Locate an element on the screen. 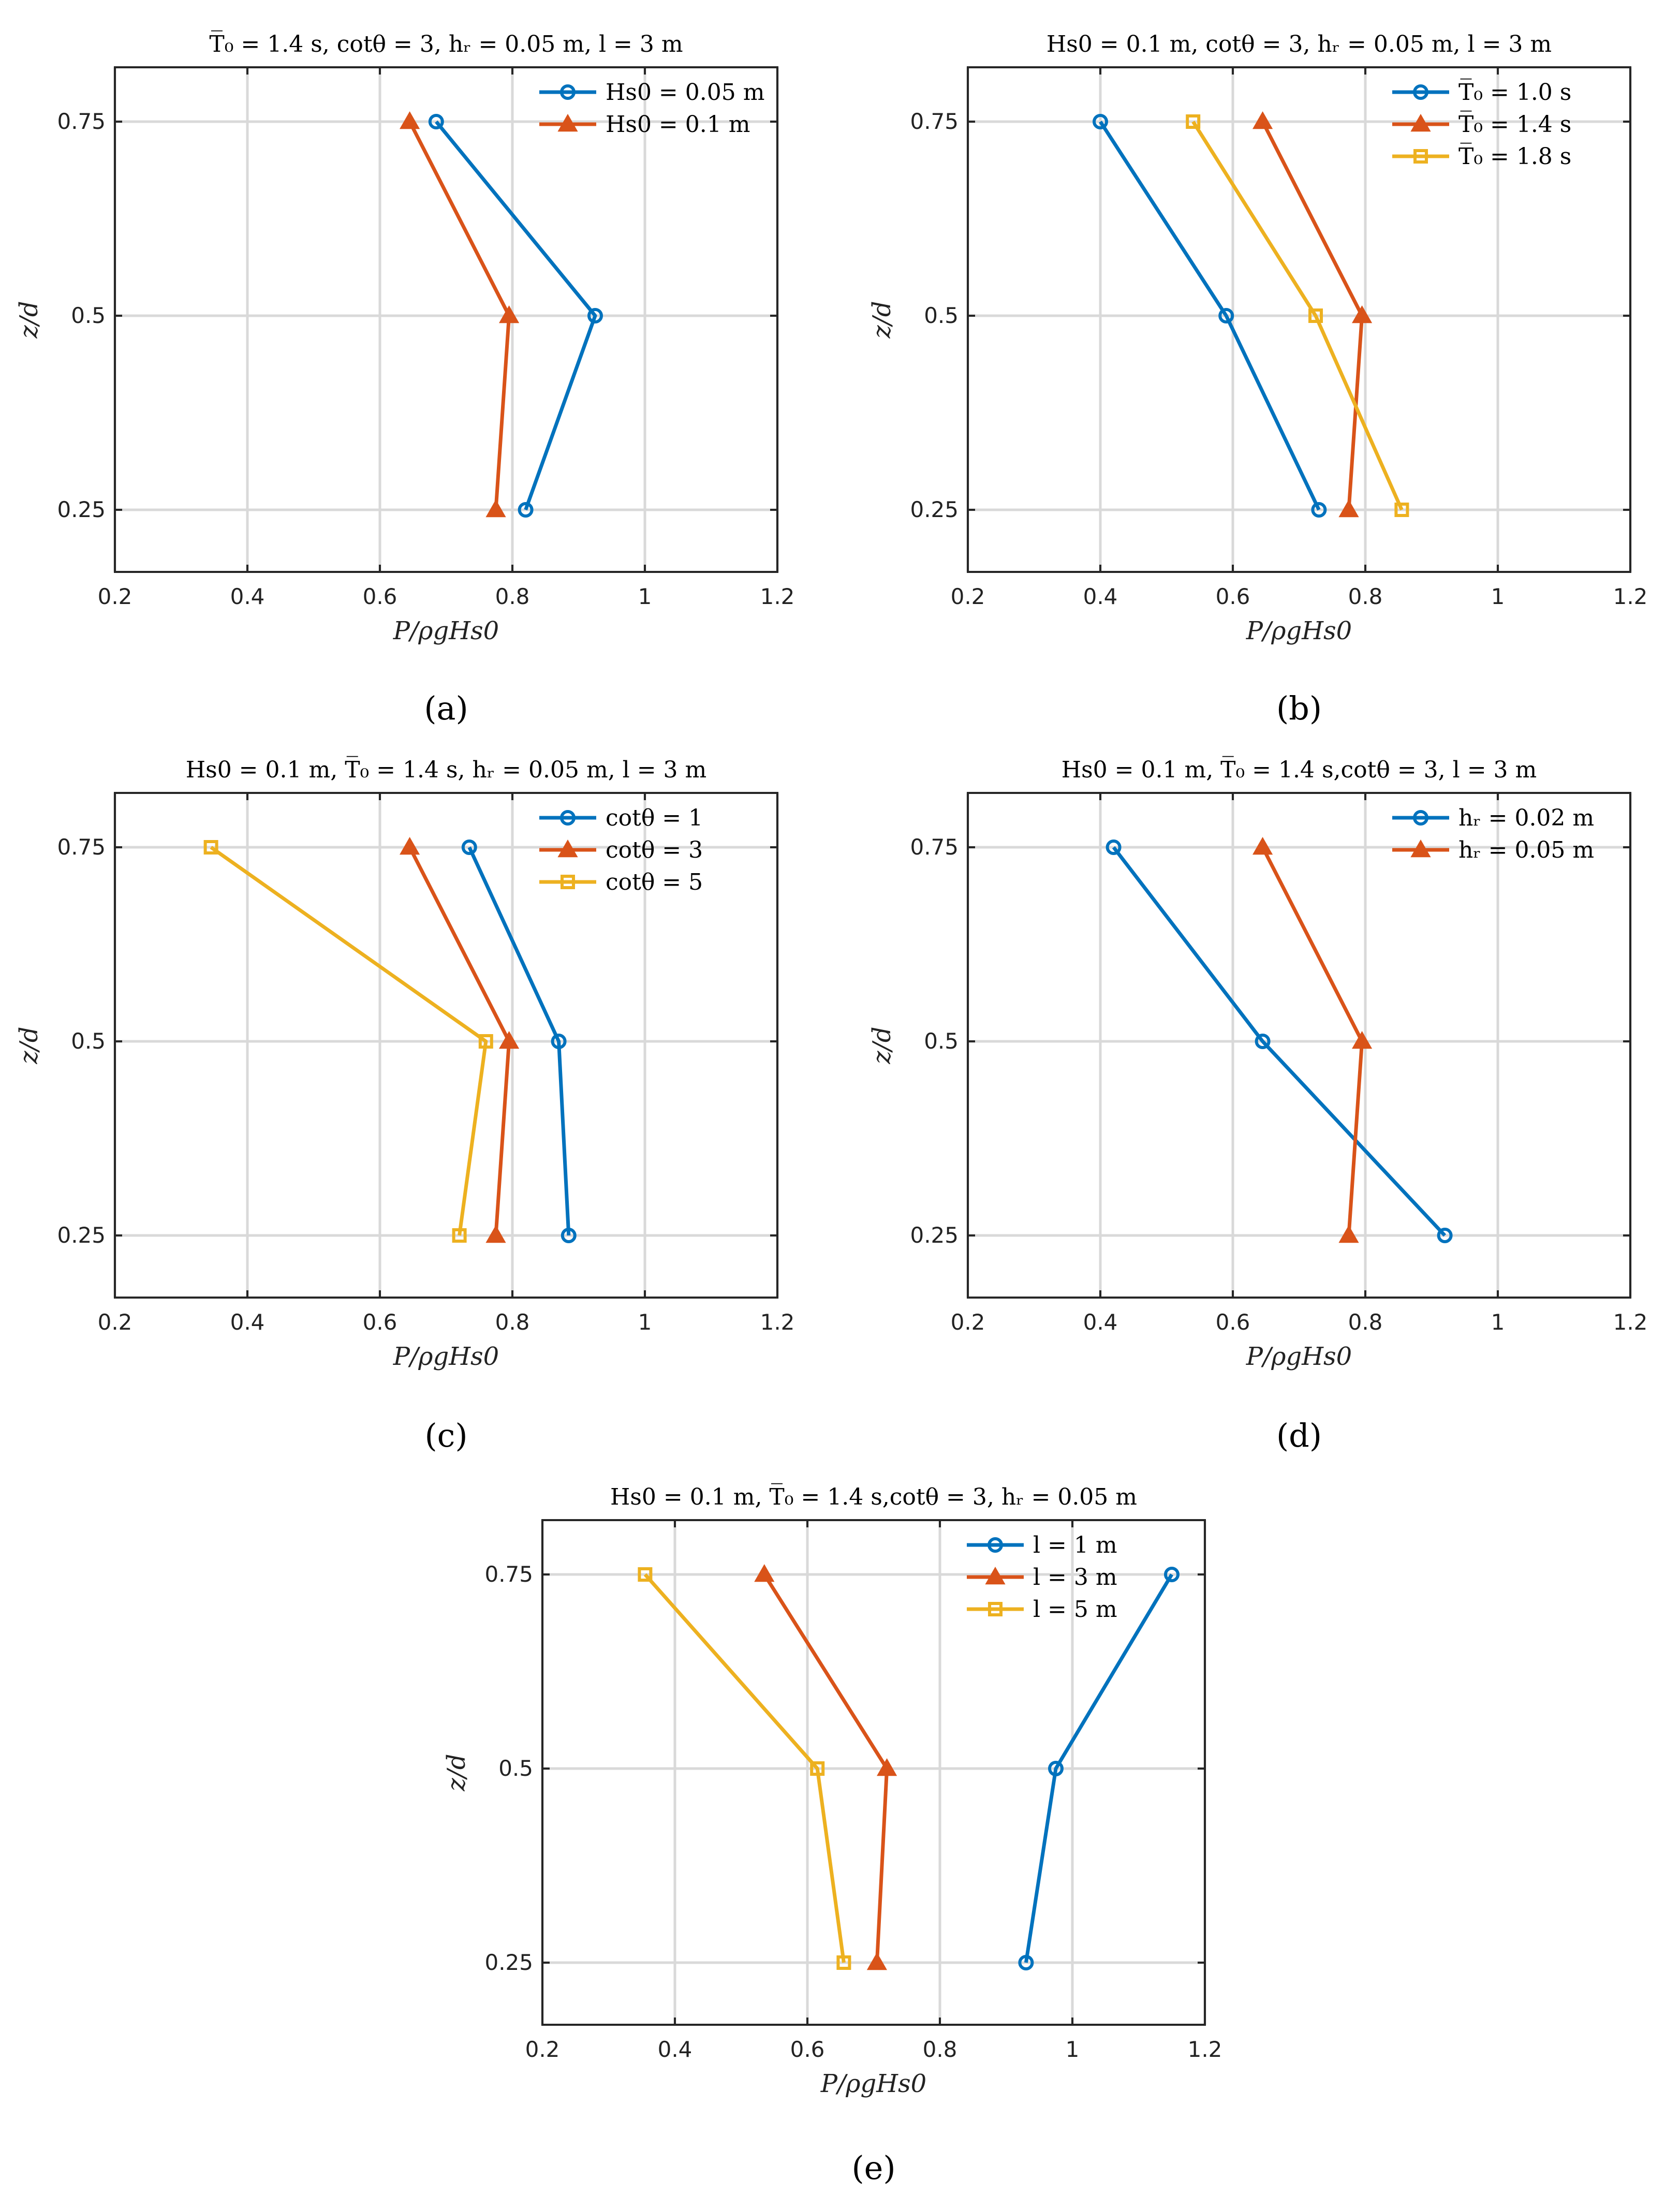  panel-label: (a) is located at coordinates (446, 708).